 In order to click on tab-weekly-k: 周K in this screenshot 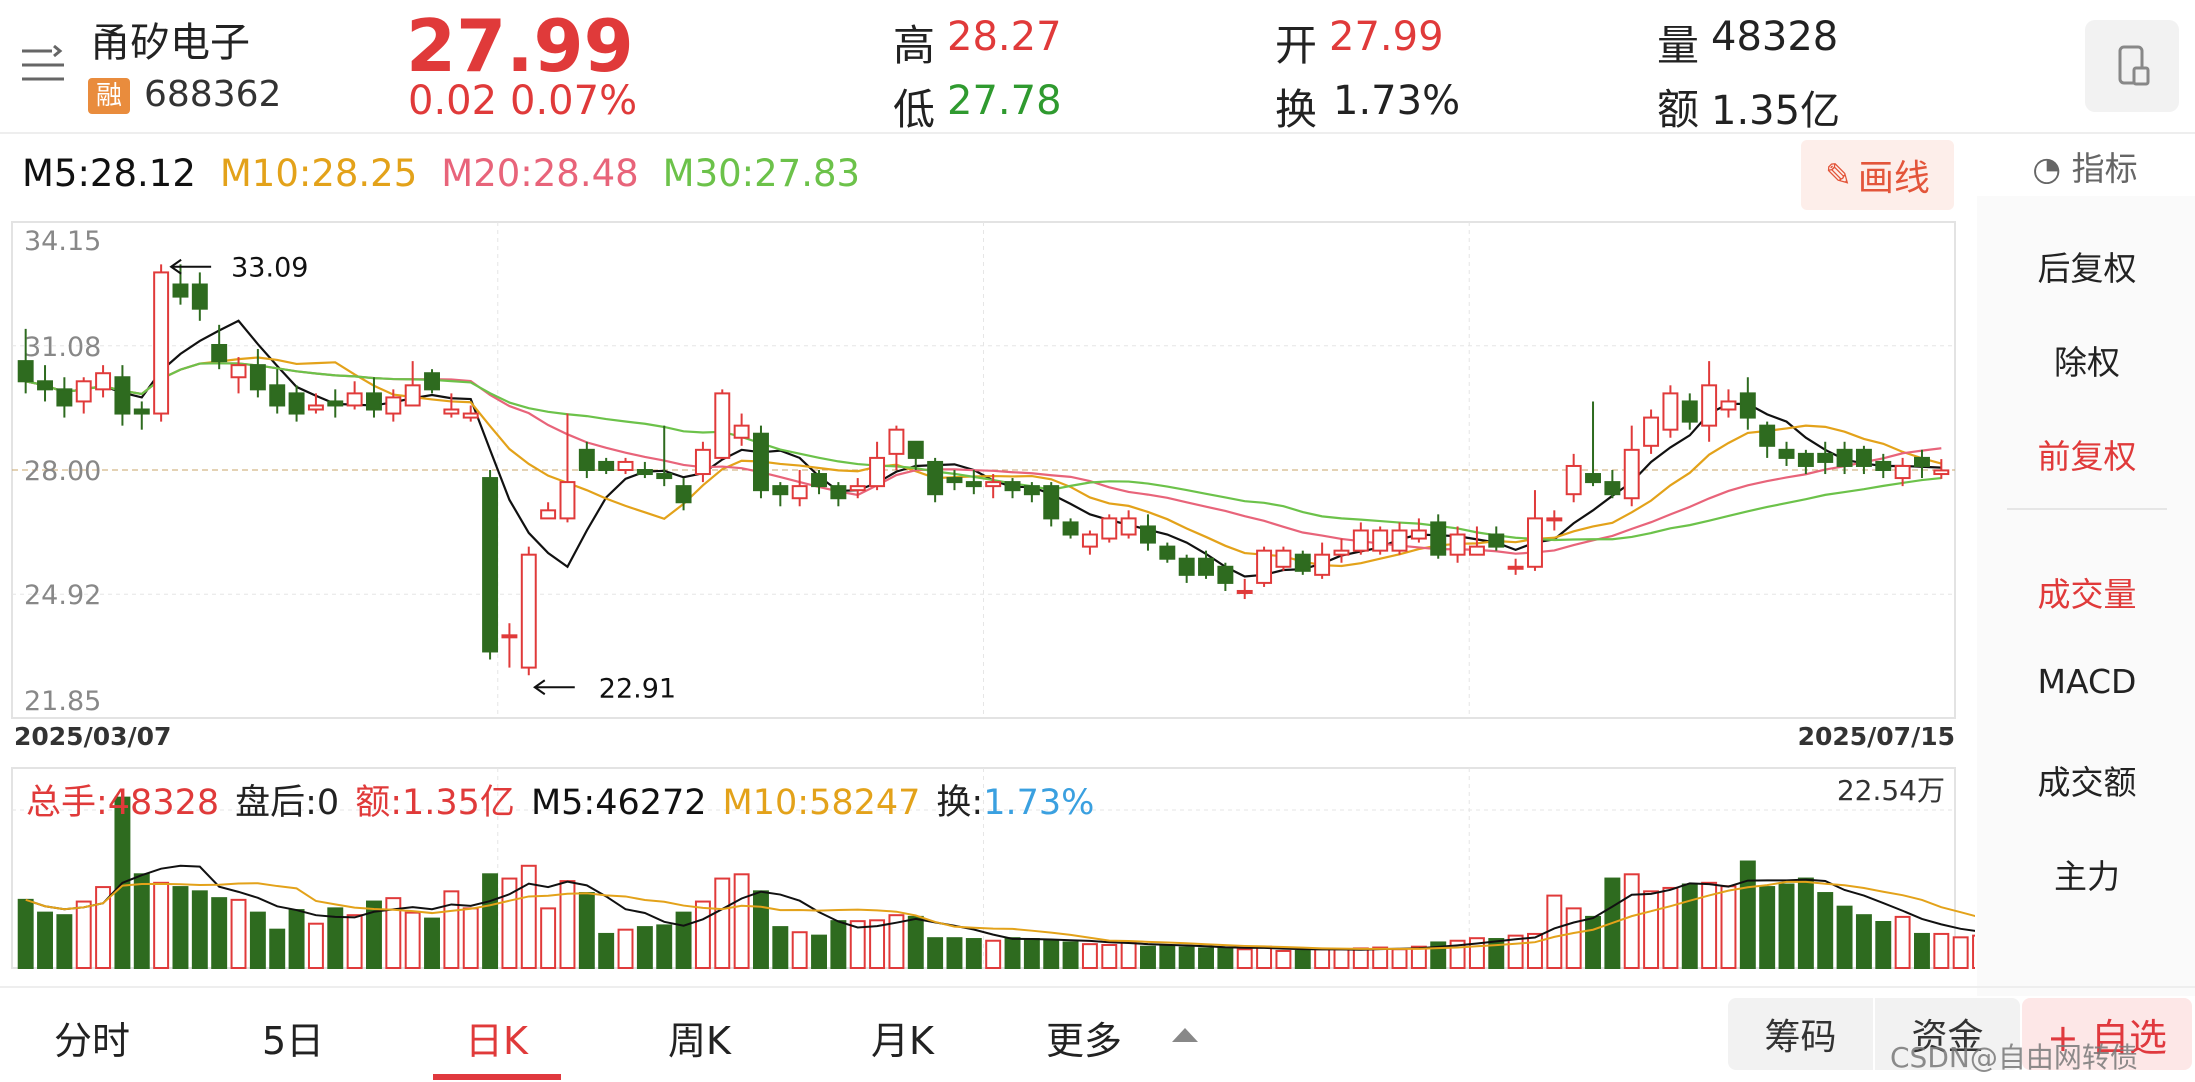, I will do `click(699, 1041)`.